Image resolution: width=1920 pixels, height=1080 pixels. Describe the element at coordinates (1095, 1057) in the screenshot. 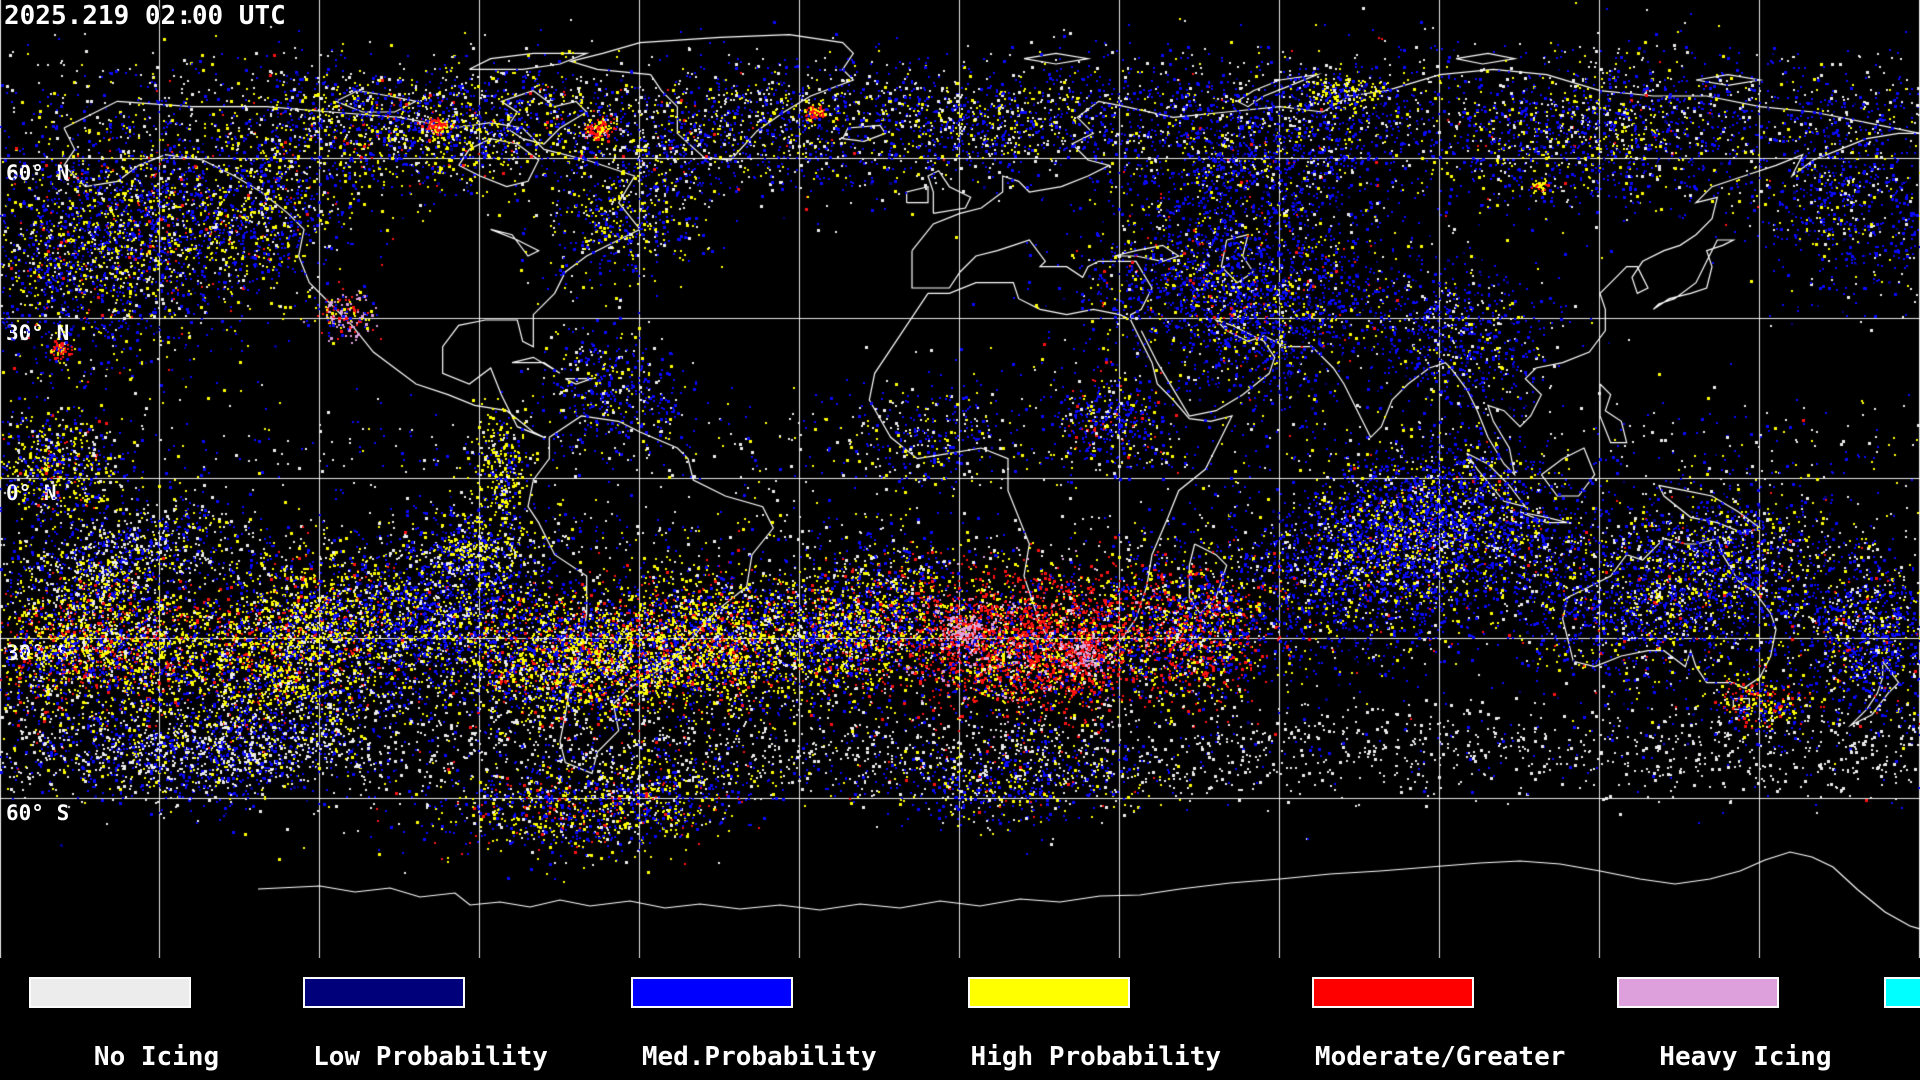

I see `legend-label-line1: High Probability` at that location.